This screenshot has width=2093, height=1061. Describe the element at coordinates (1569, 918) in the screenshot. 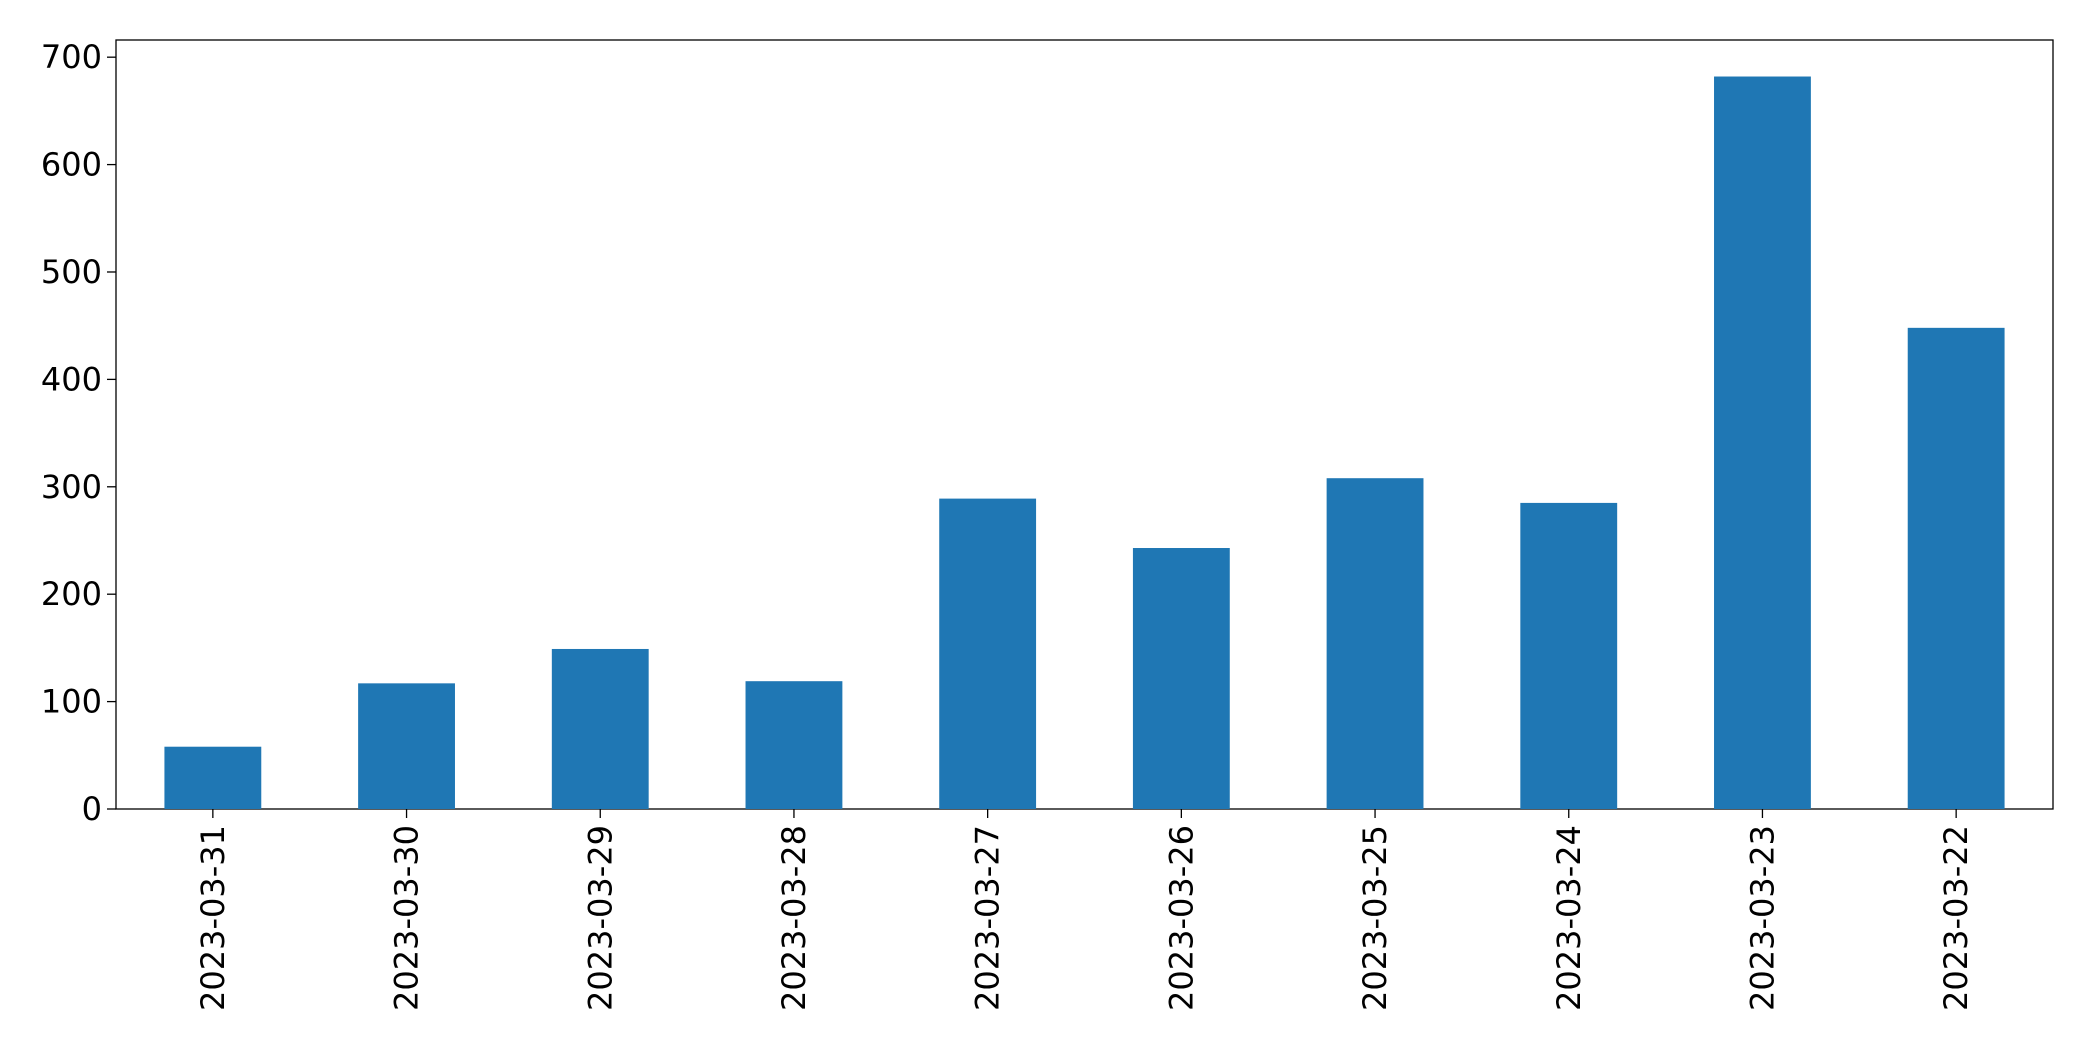

I see `x-tick-label: 2023-03-24` at that location.